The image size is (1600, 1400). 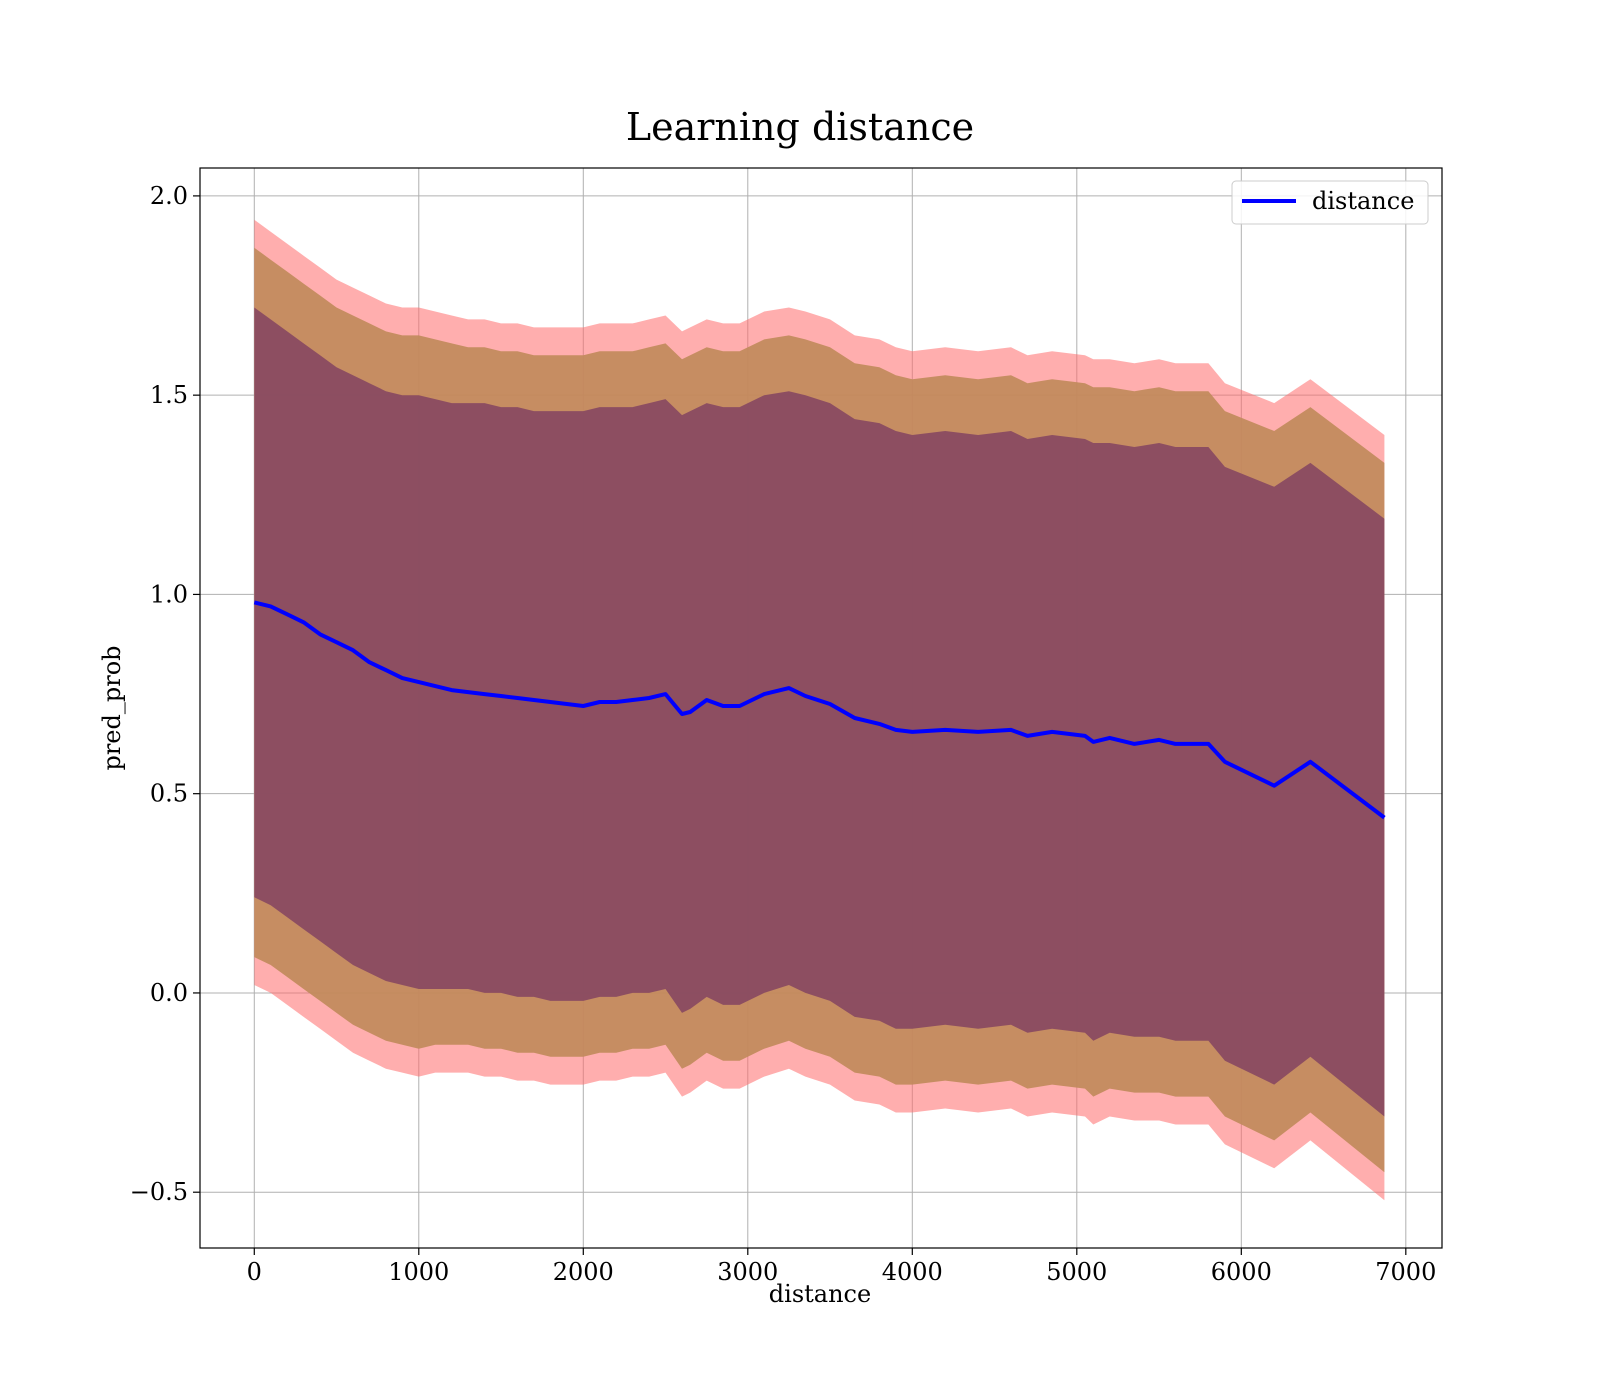 What do you see at coordinates (169, 993) in the screenshot?
I see `y-tick-label: 0.0` at bounding box center [169, 993].